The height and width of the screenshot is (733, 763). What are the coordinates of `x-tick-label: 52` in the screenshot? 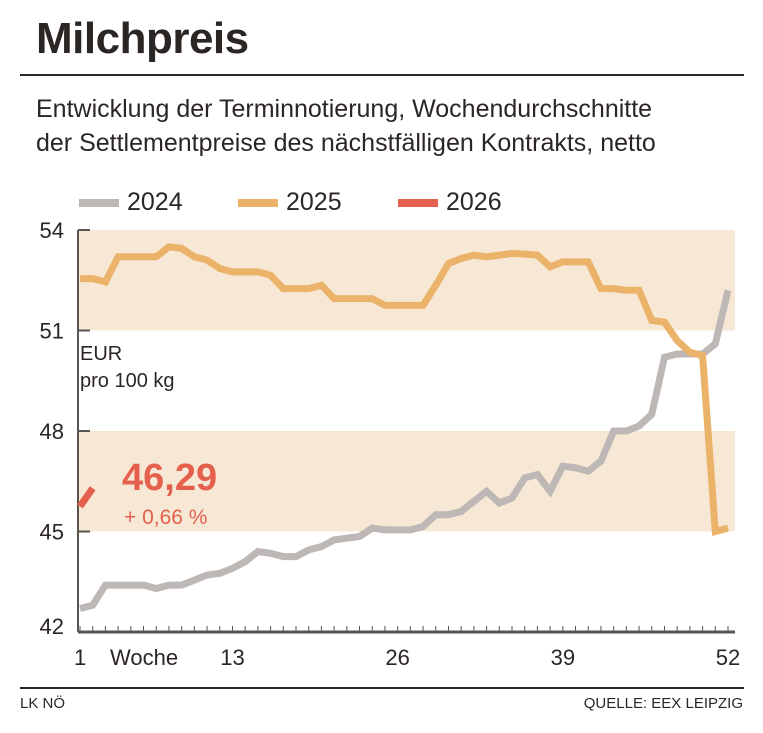 It's located at (728, 657).